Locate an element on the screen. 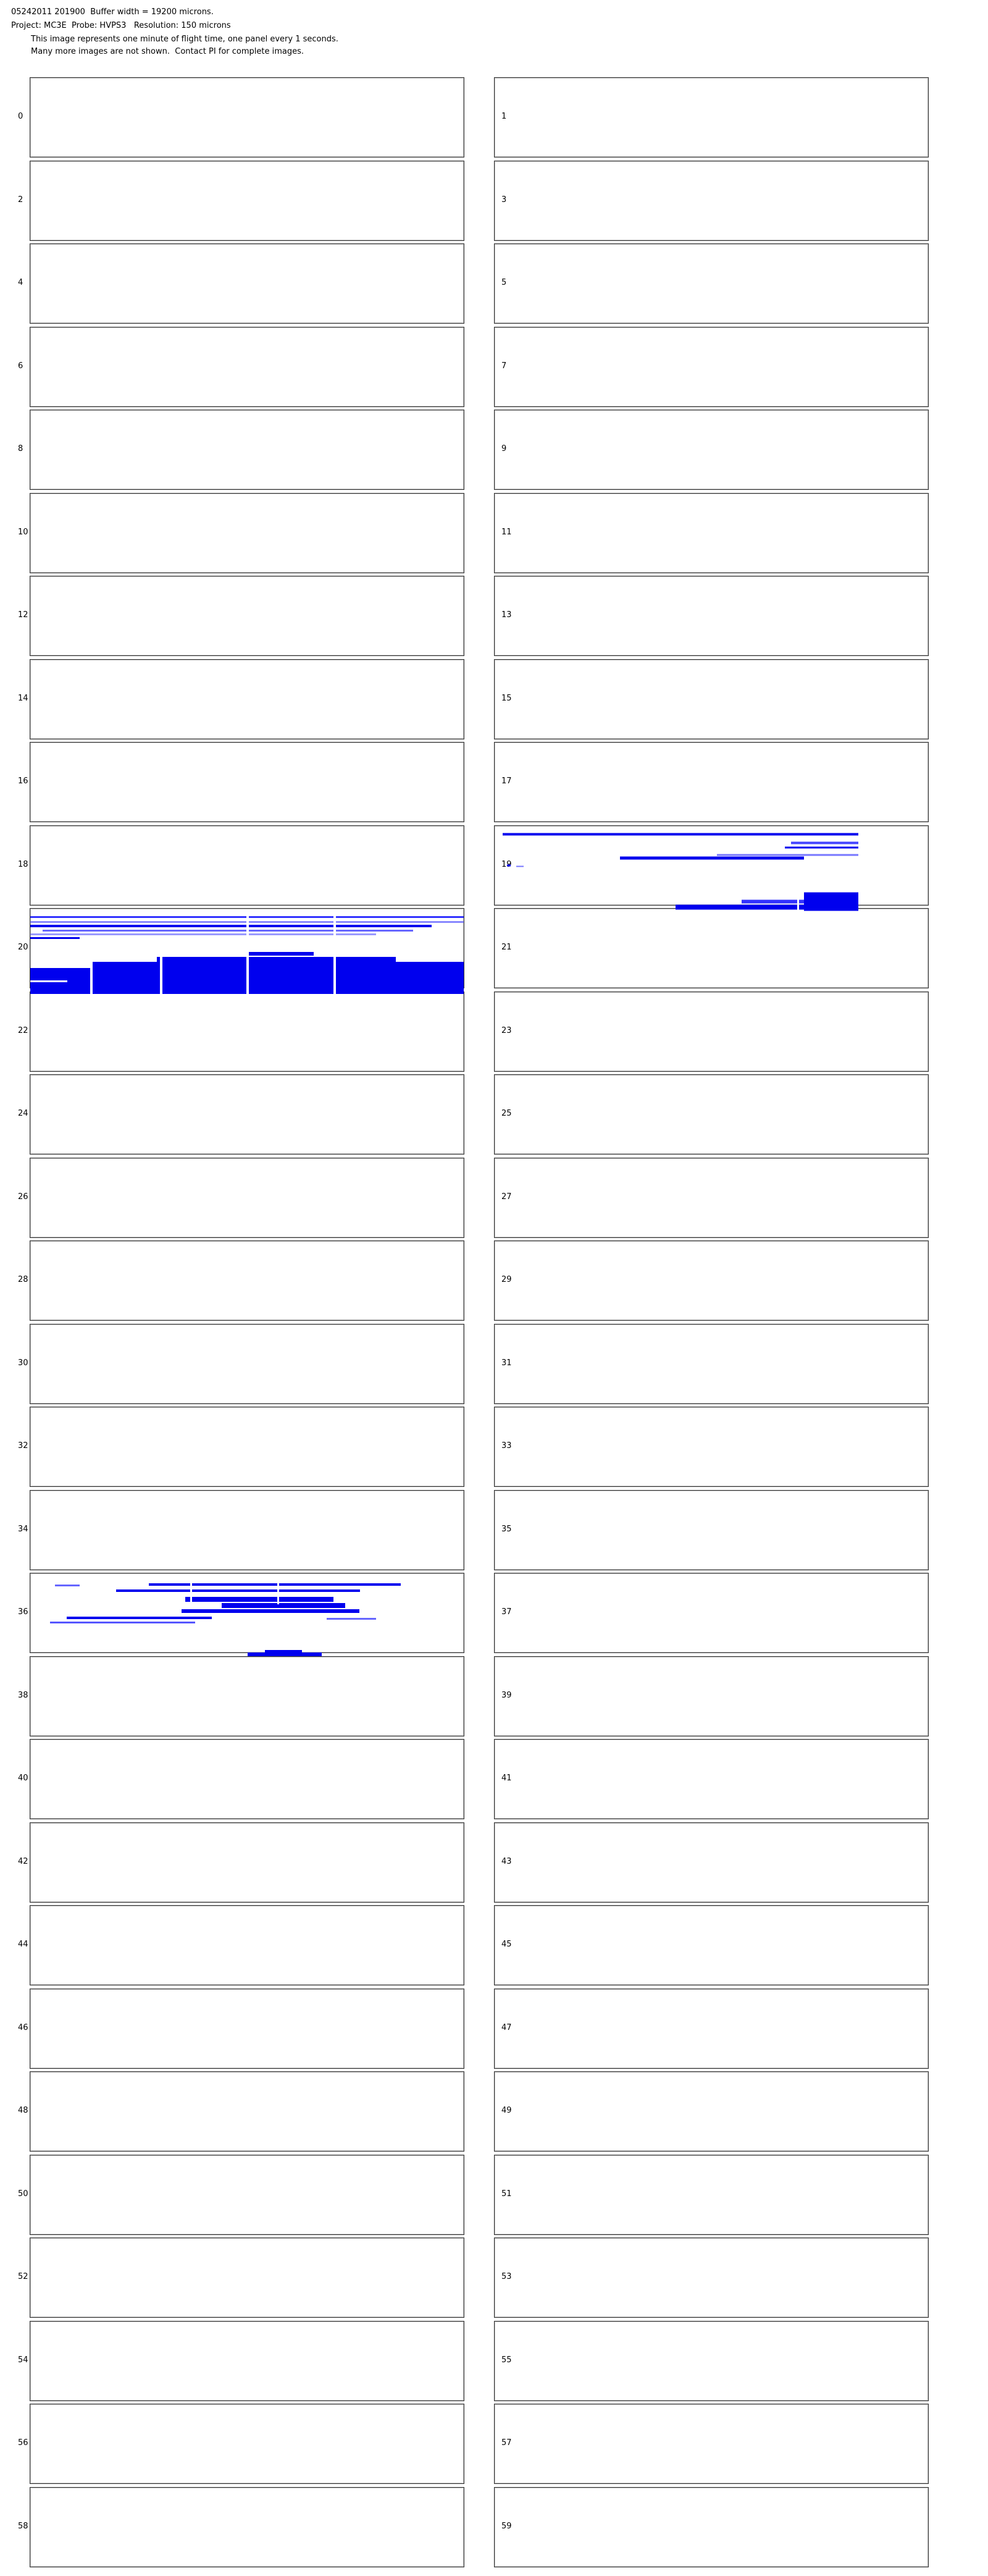 This screenshot has width=988, height=2576. panel-label: 48 is located at coordinates (23, 2110).